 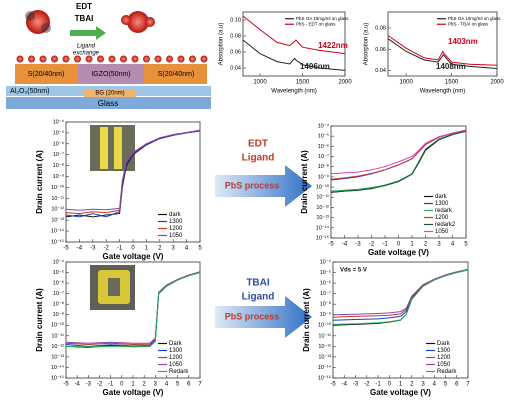 What do you see at coordinates (112, 148) in the screenshot?
I see `photo-bg` at bounding box center [112, 148].